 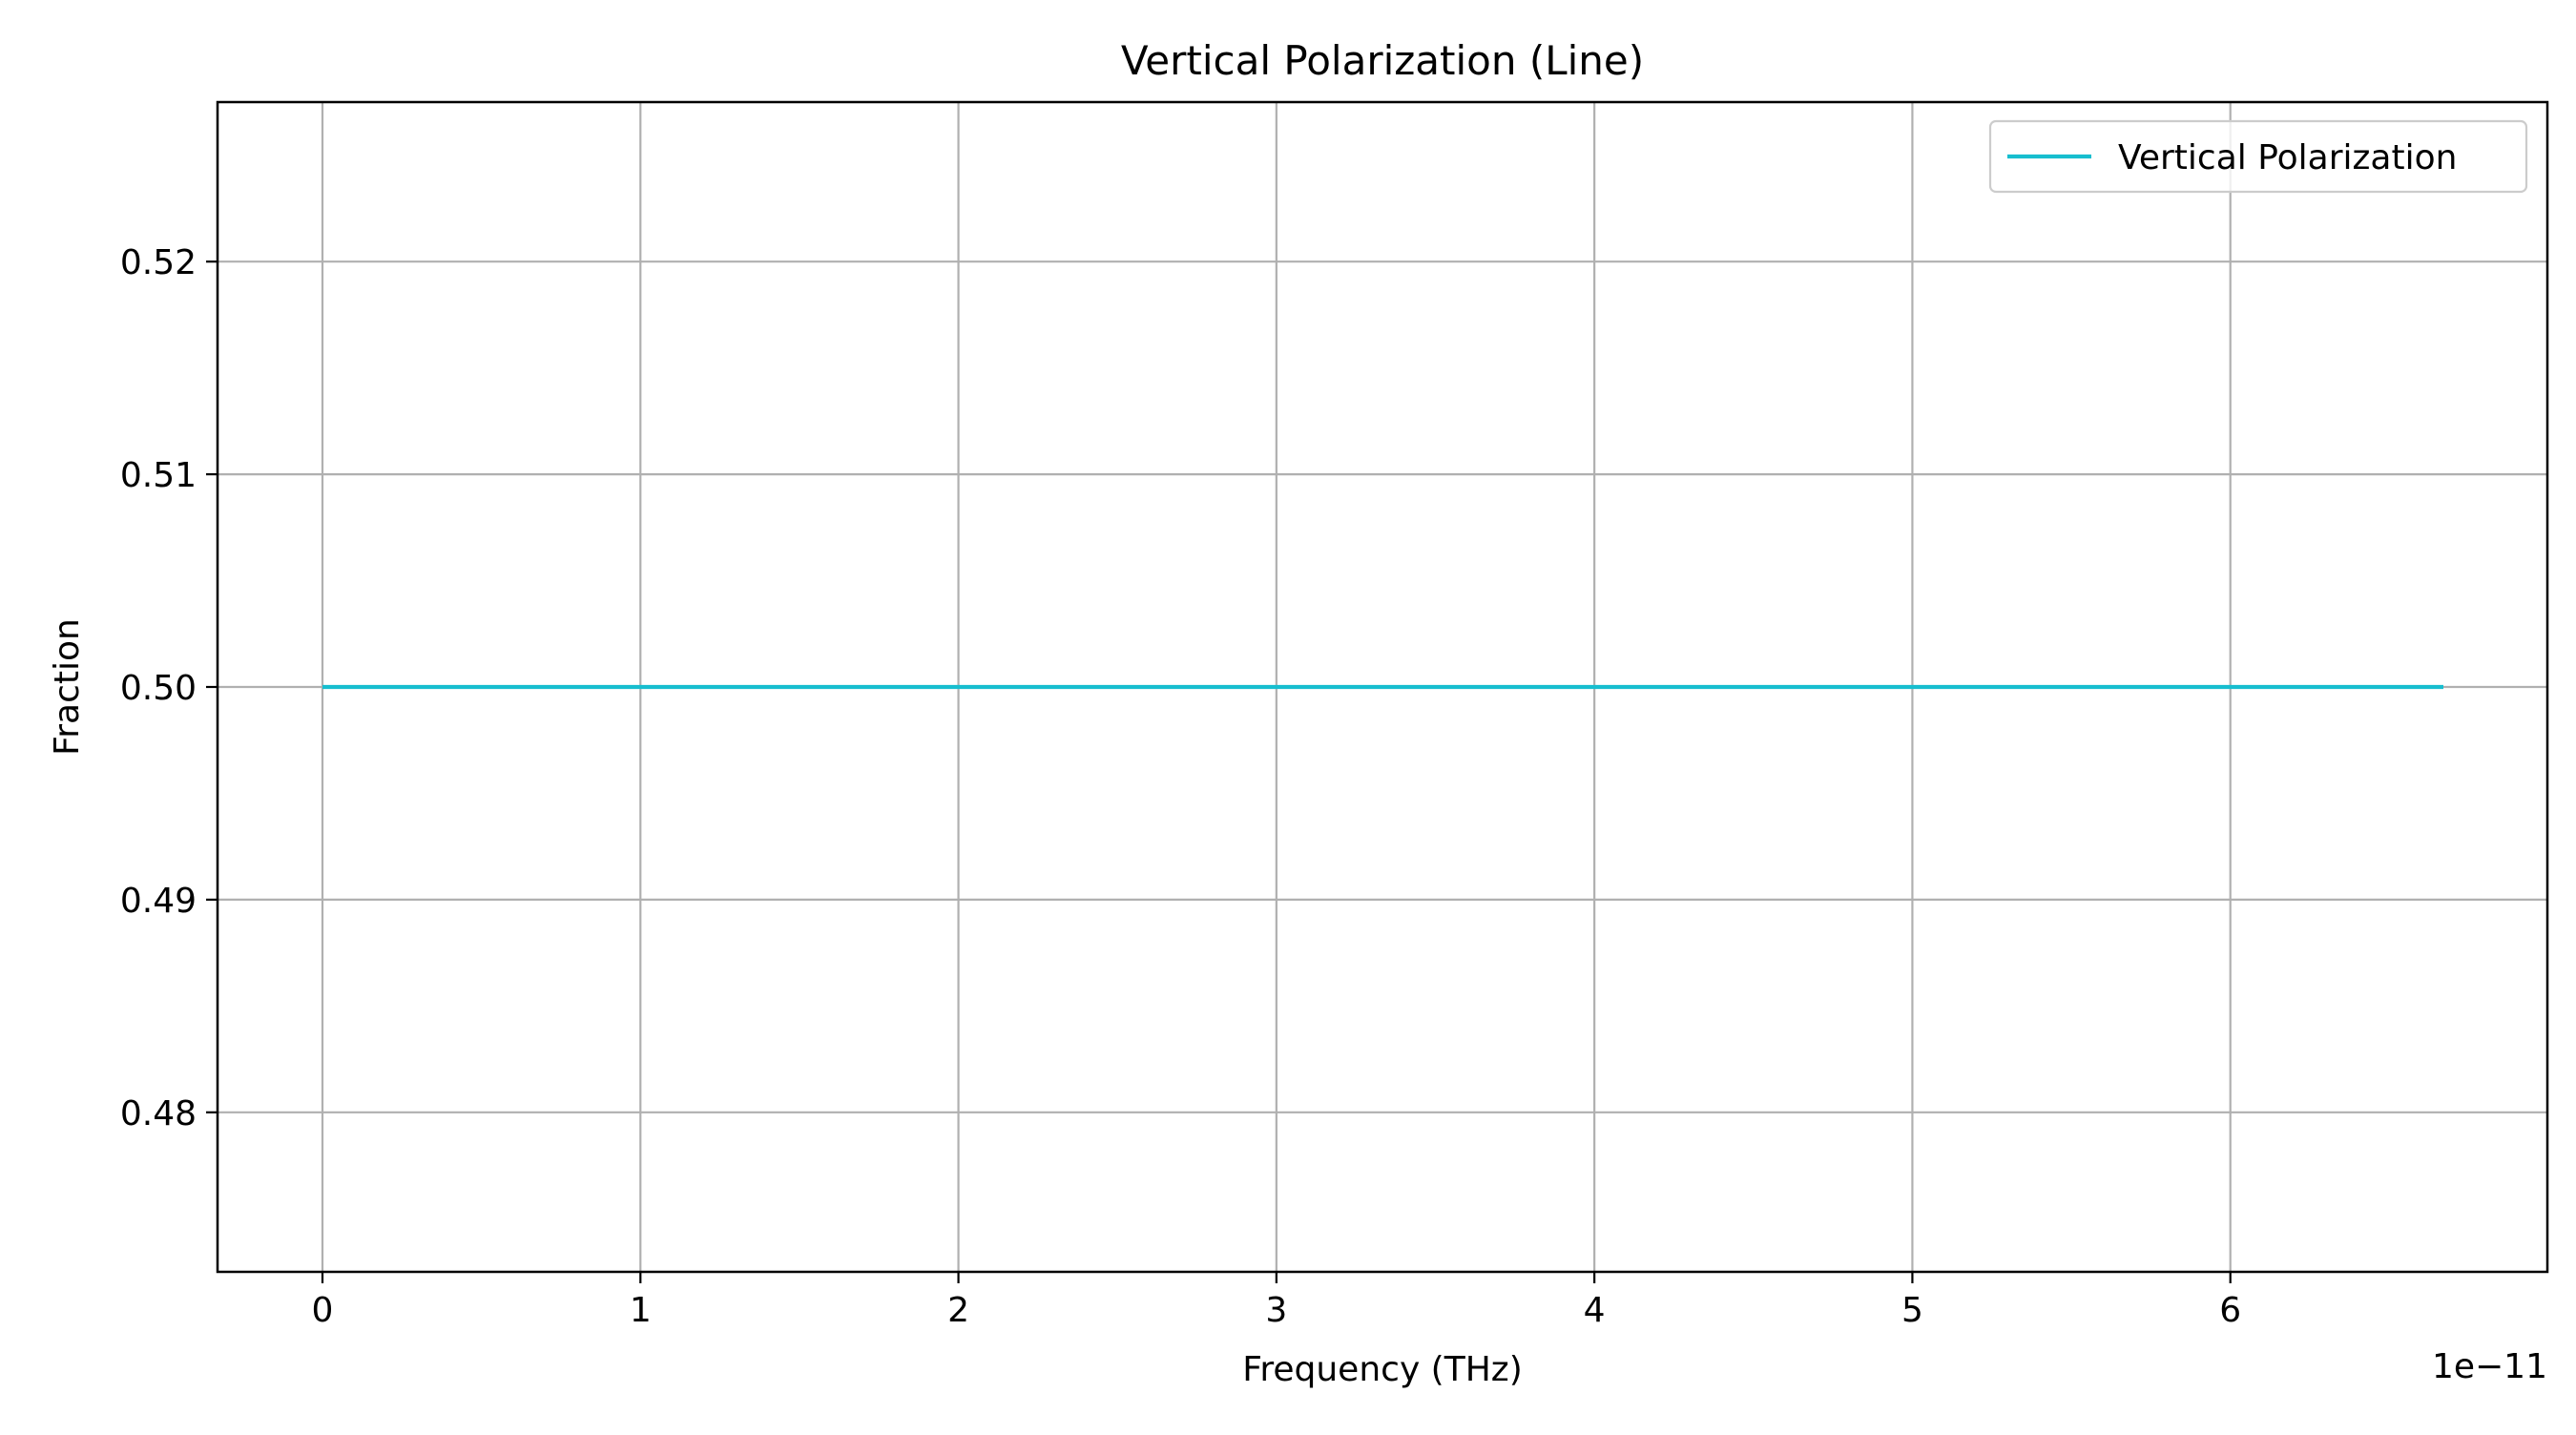 I want to click on x-axis-label: Frequency (THz), so click(x=1382, y=1369).